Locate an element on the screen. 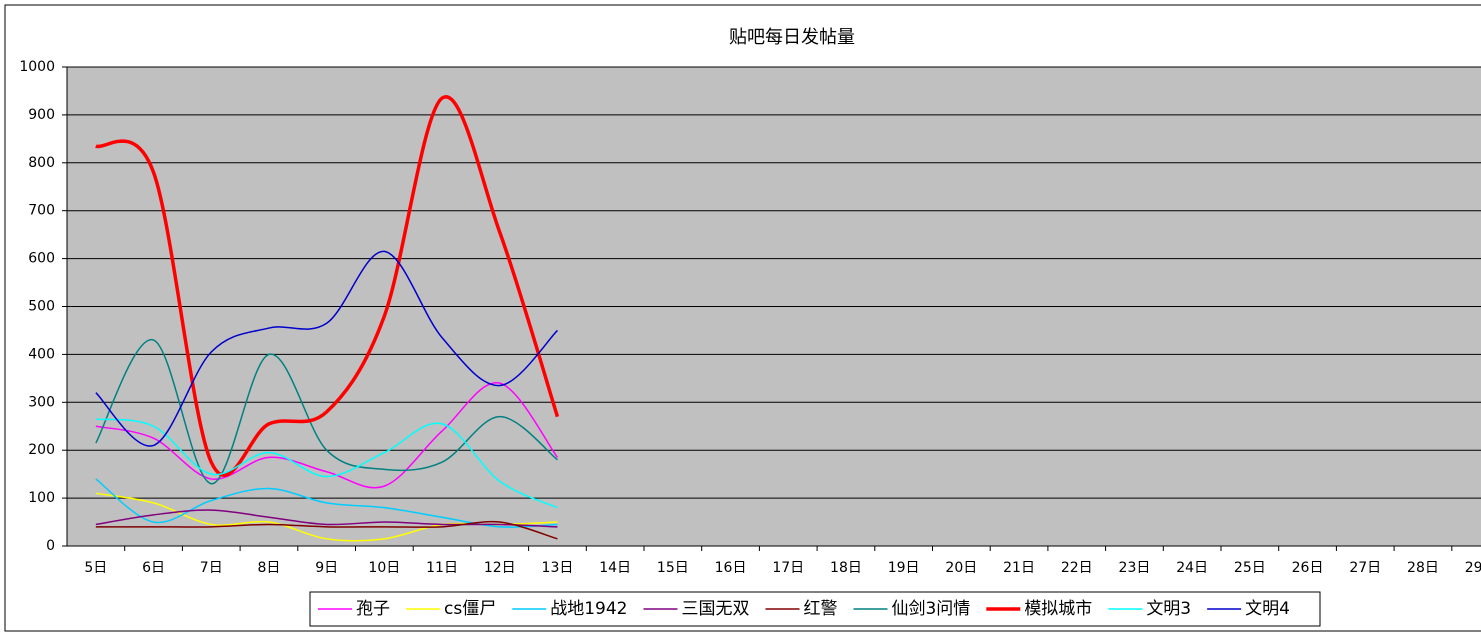 This screenshot has height=637, width=1481. x-tick-label: 27日 is located at coordinates (1365, 568).